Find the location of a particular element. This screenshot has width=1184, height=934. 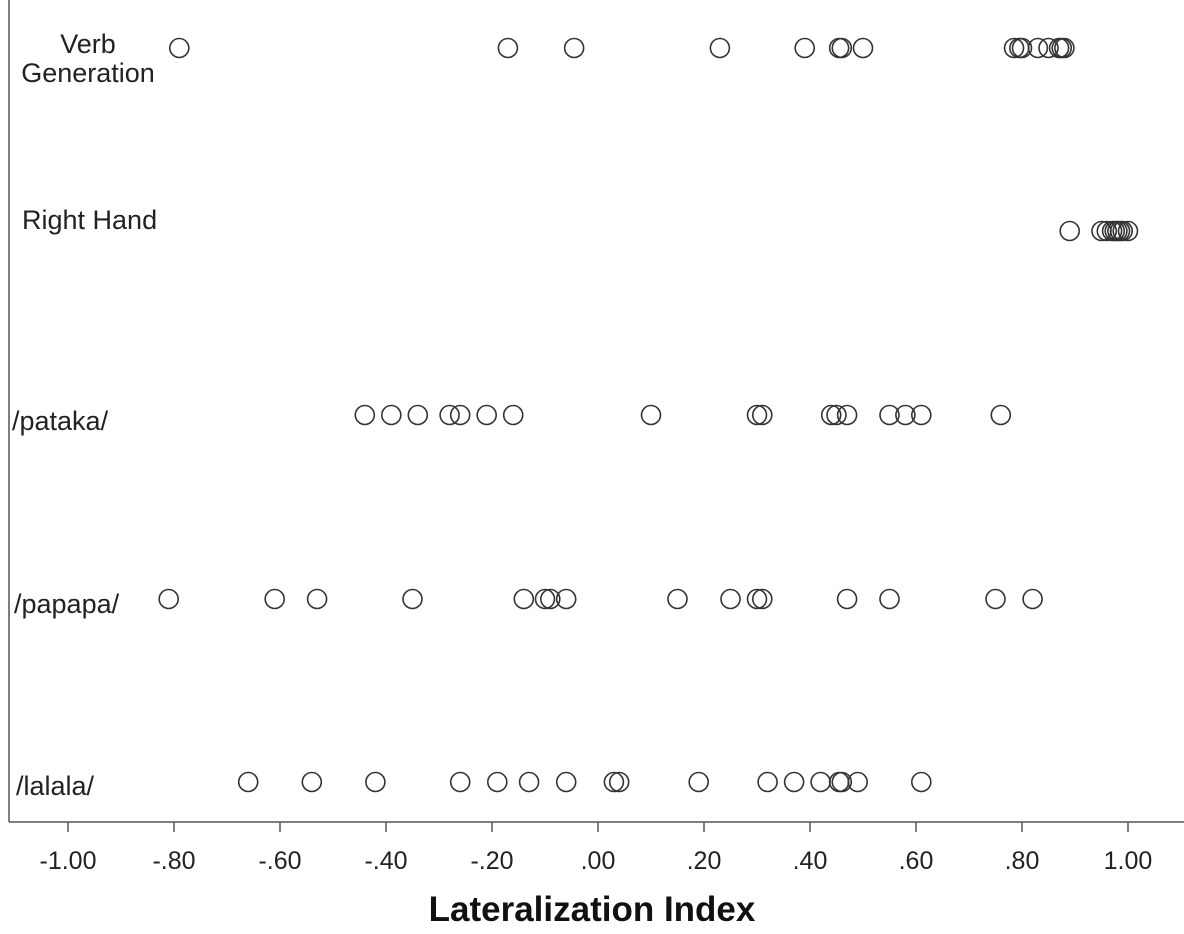

x-tick-label: .80 is located at coordinates (1022, 861).